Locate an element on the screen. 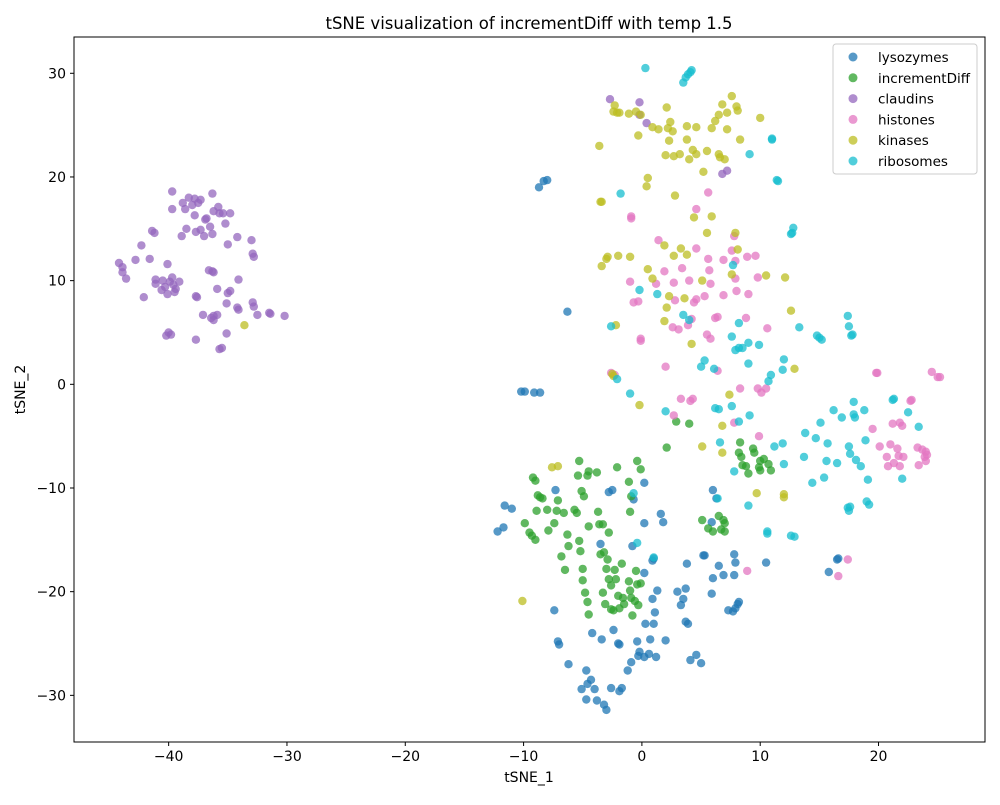  x-tick-label-5: 10 is located at coordinates (760, 757).